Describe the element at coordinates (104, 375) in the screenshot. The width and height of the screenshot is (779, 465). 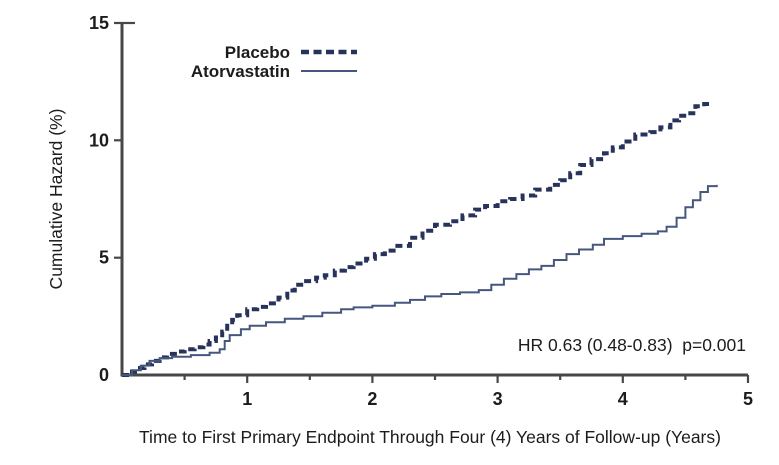
I see `y-tick-label: 0` at that location.